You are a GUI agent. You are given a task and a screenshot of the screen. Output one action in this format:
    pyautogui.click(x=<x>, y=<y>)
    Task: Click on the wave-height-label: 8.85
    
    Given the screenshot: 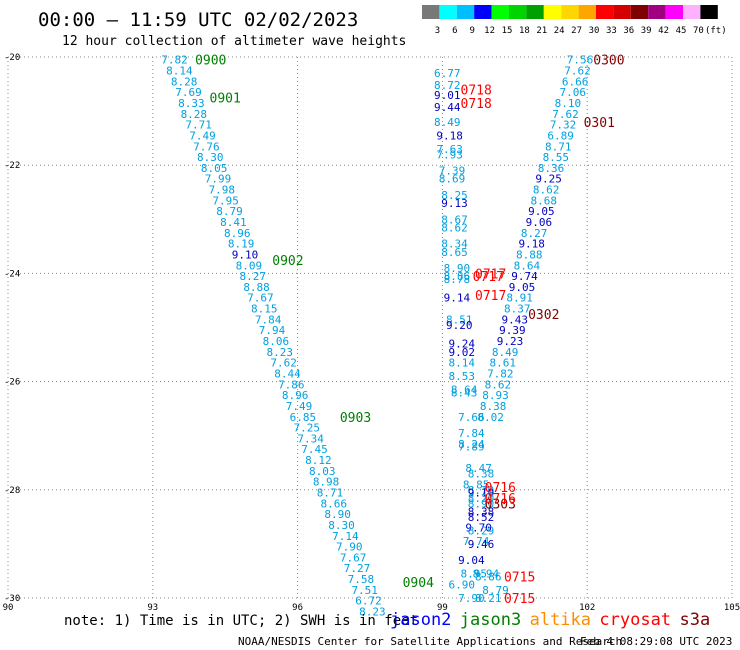 What is the action you would take?
    pyautogui.click(x=476, y=484)
    